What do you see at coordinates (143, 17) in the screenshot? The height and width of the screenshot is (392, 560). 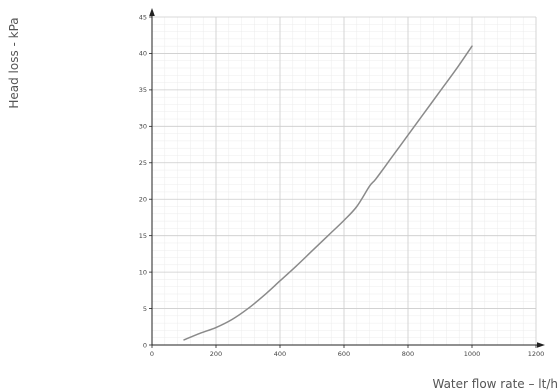 I see `y-tick-label: 45` at bounding box center [143, 17].